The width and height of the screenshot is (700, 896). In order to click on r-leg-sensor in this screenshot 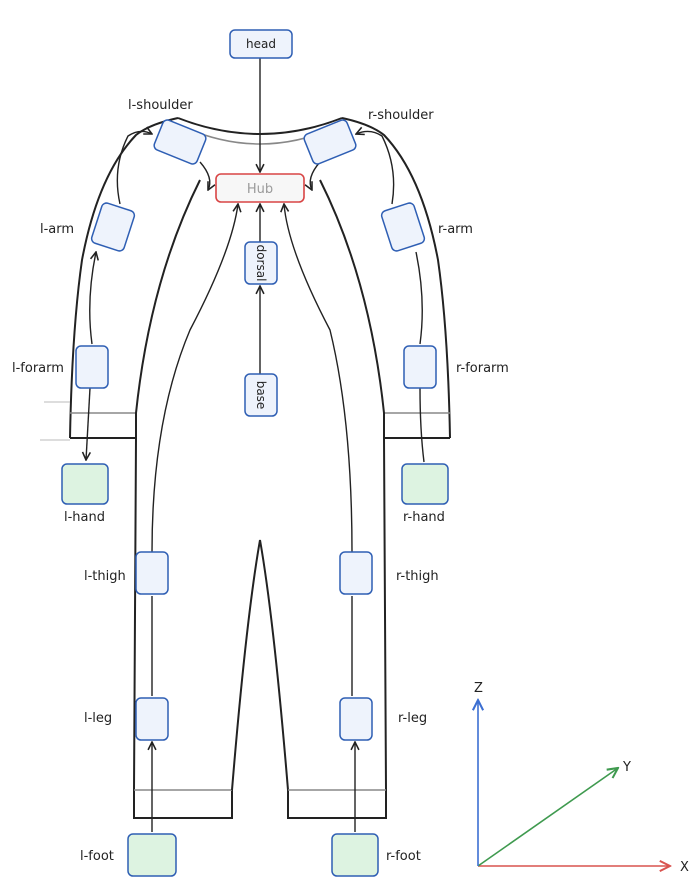, I will do `click(356, 719)`.